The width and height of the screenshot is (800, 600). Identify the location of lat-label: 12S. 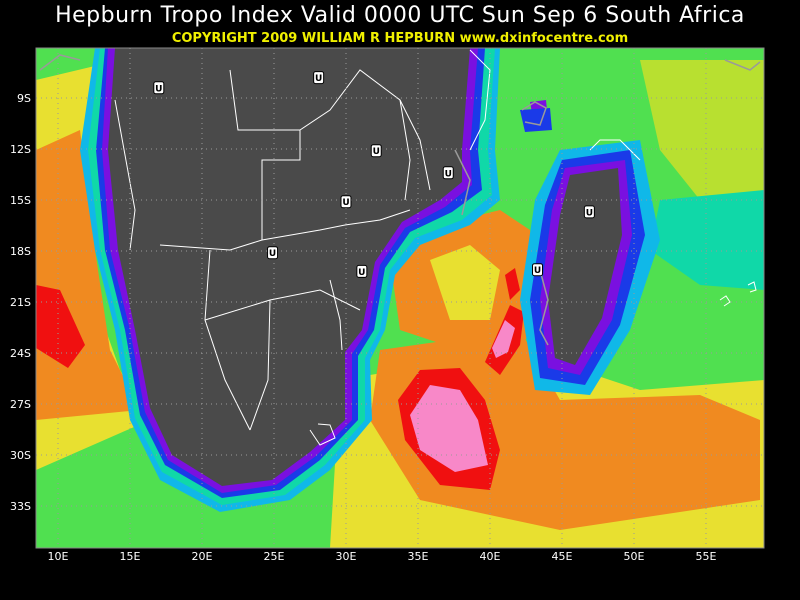
(20, 149).